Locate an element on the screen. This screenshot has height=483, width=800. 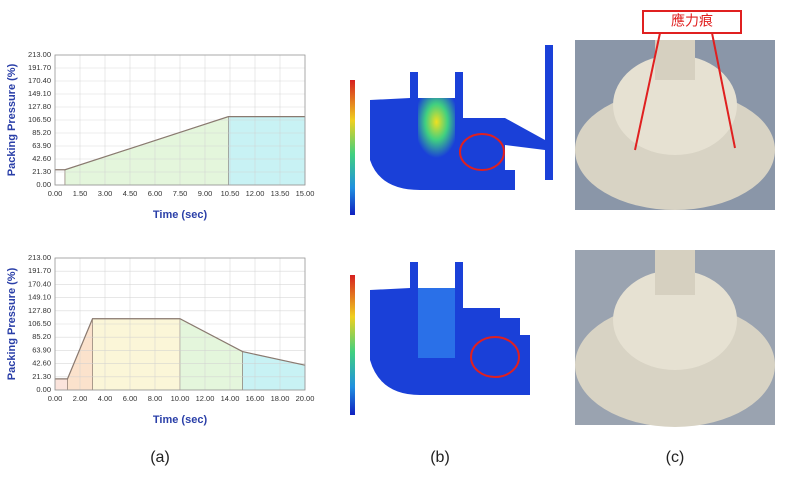
x-tick-label: 15.00 is located at coordinates (305, 193).